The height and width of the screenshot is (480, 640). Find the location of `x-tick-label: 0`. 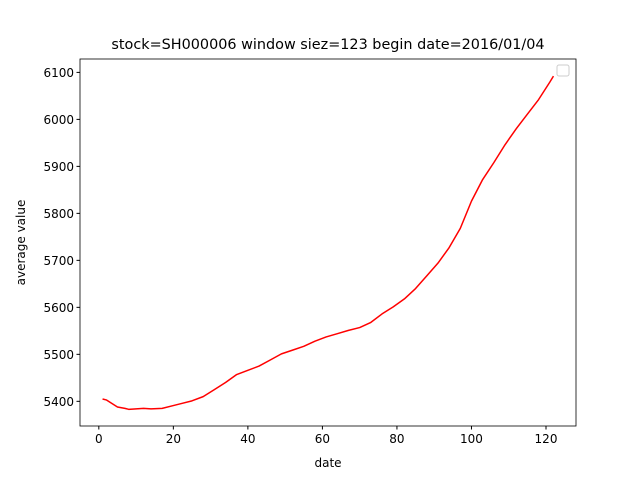

x-tick-label: 0 is located at coordinates (99, 439).